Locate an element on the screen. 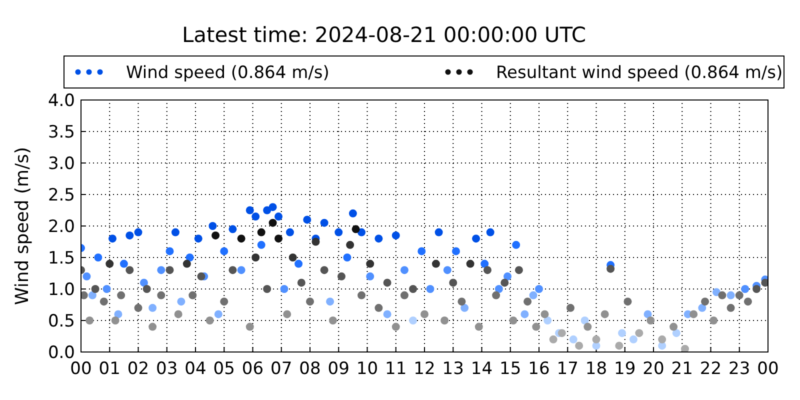  y-tick-label: 3.0 is located at coordinates (61, 164).